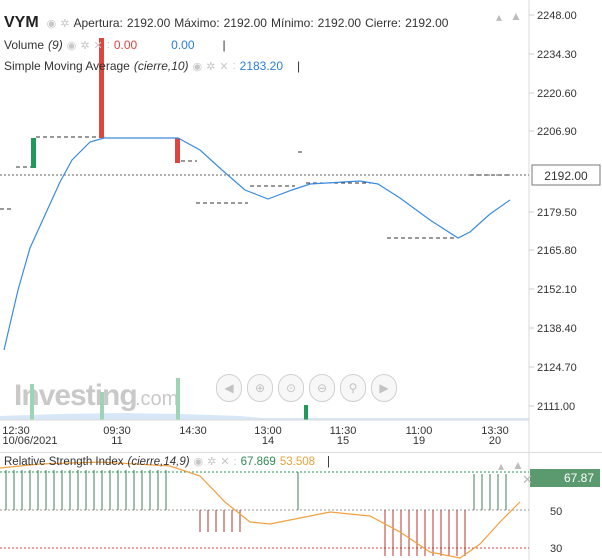  I want to click on reset-zoom-icon: ⊙, so click(291, 388).